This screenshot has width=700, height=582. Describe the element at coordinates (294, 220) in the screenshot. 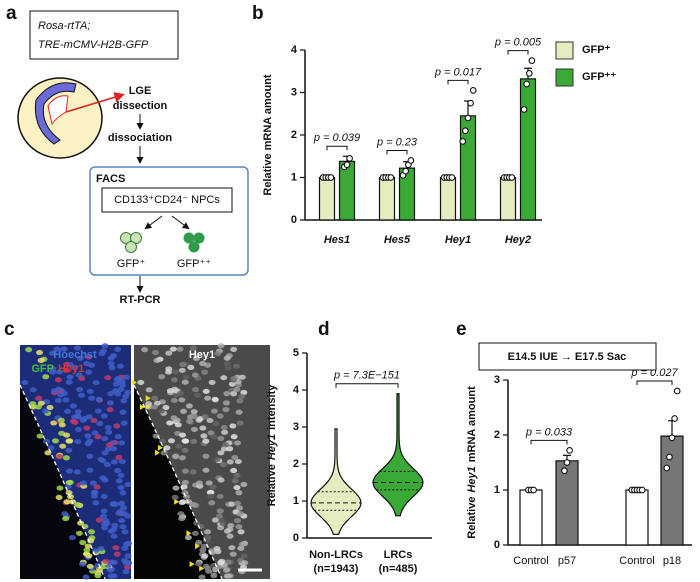

I see `y-tick-label: 0` at that location.